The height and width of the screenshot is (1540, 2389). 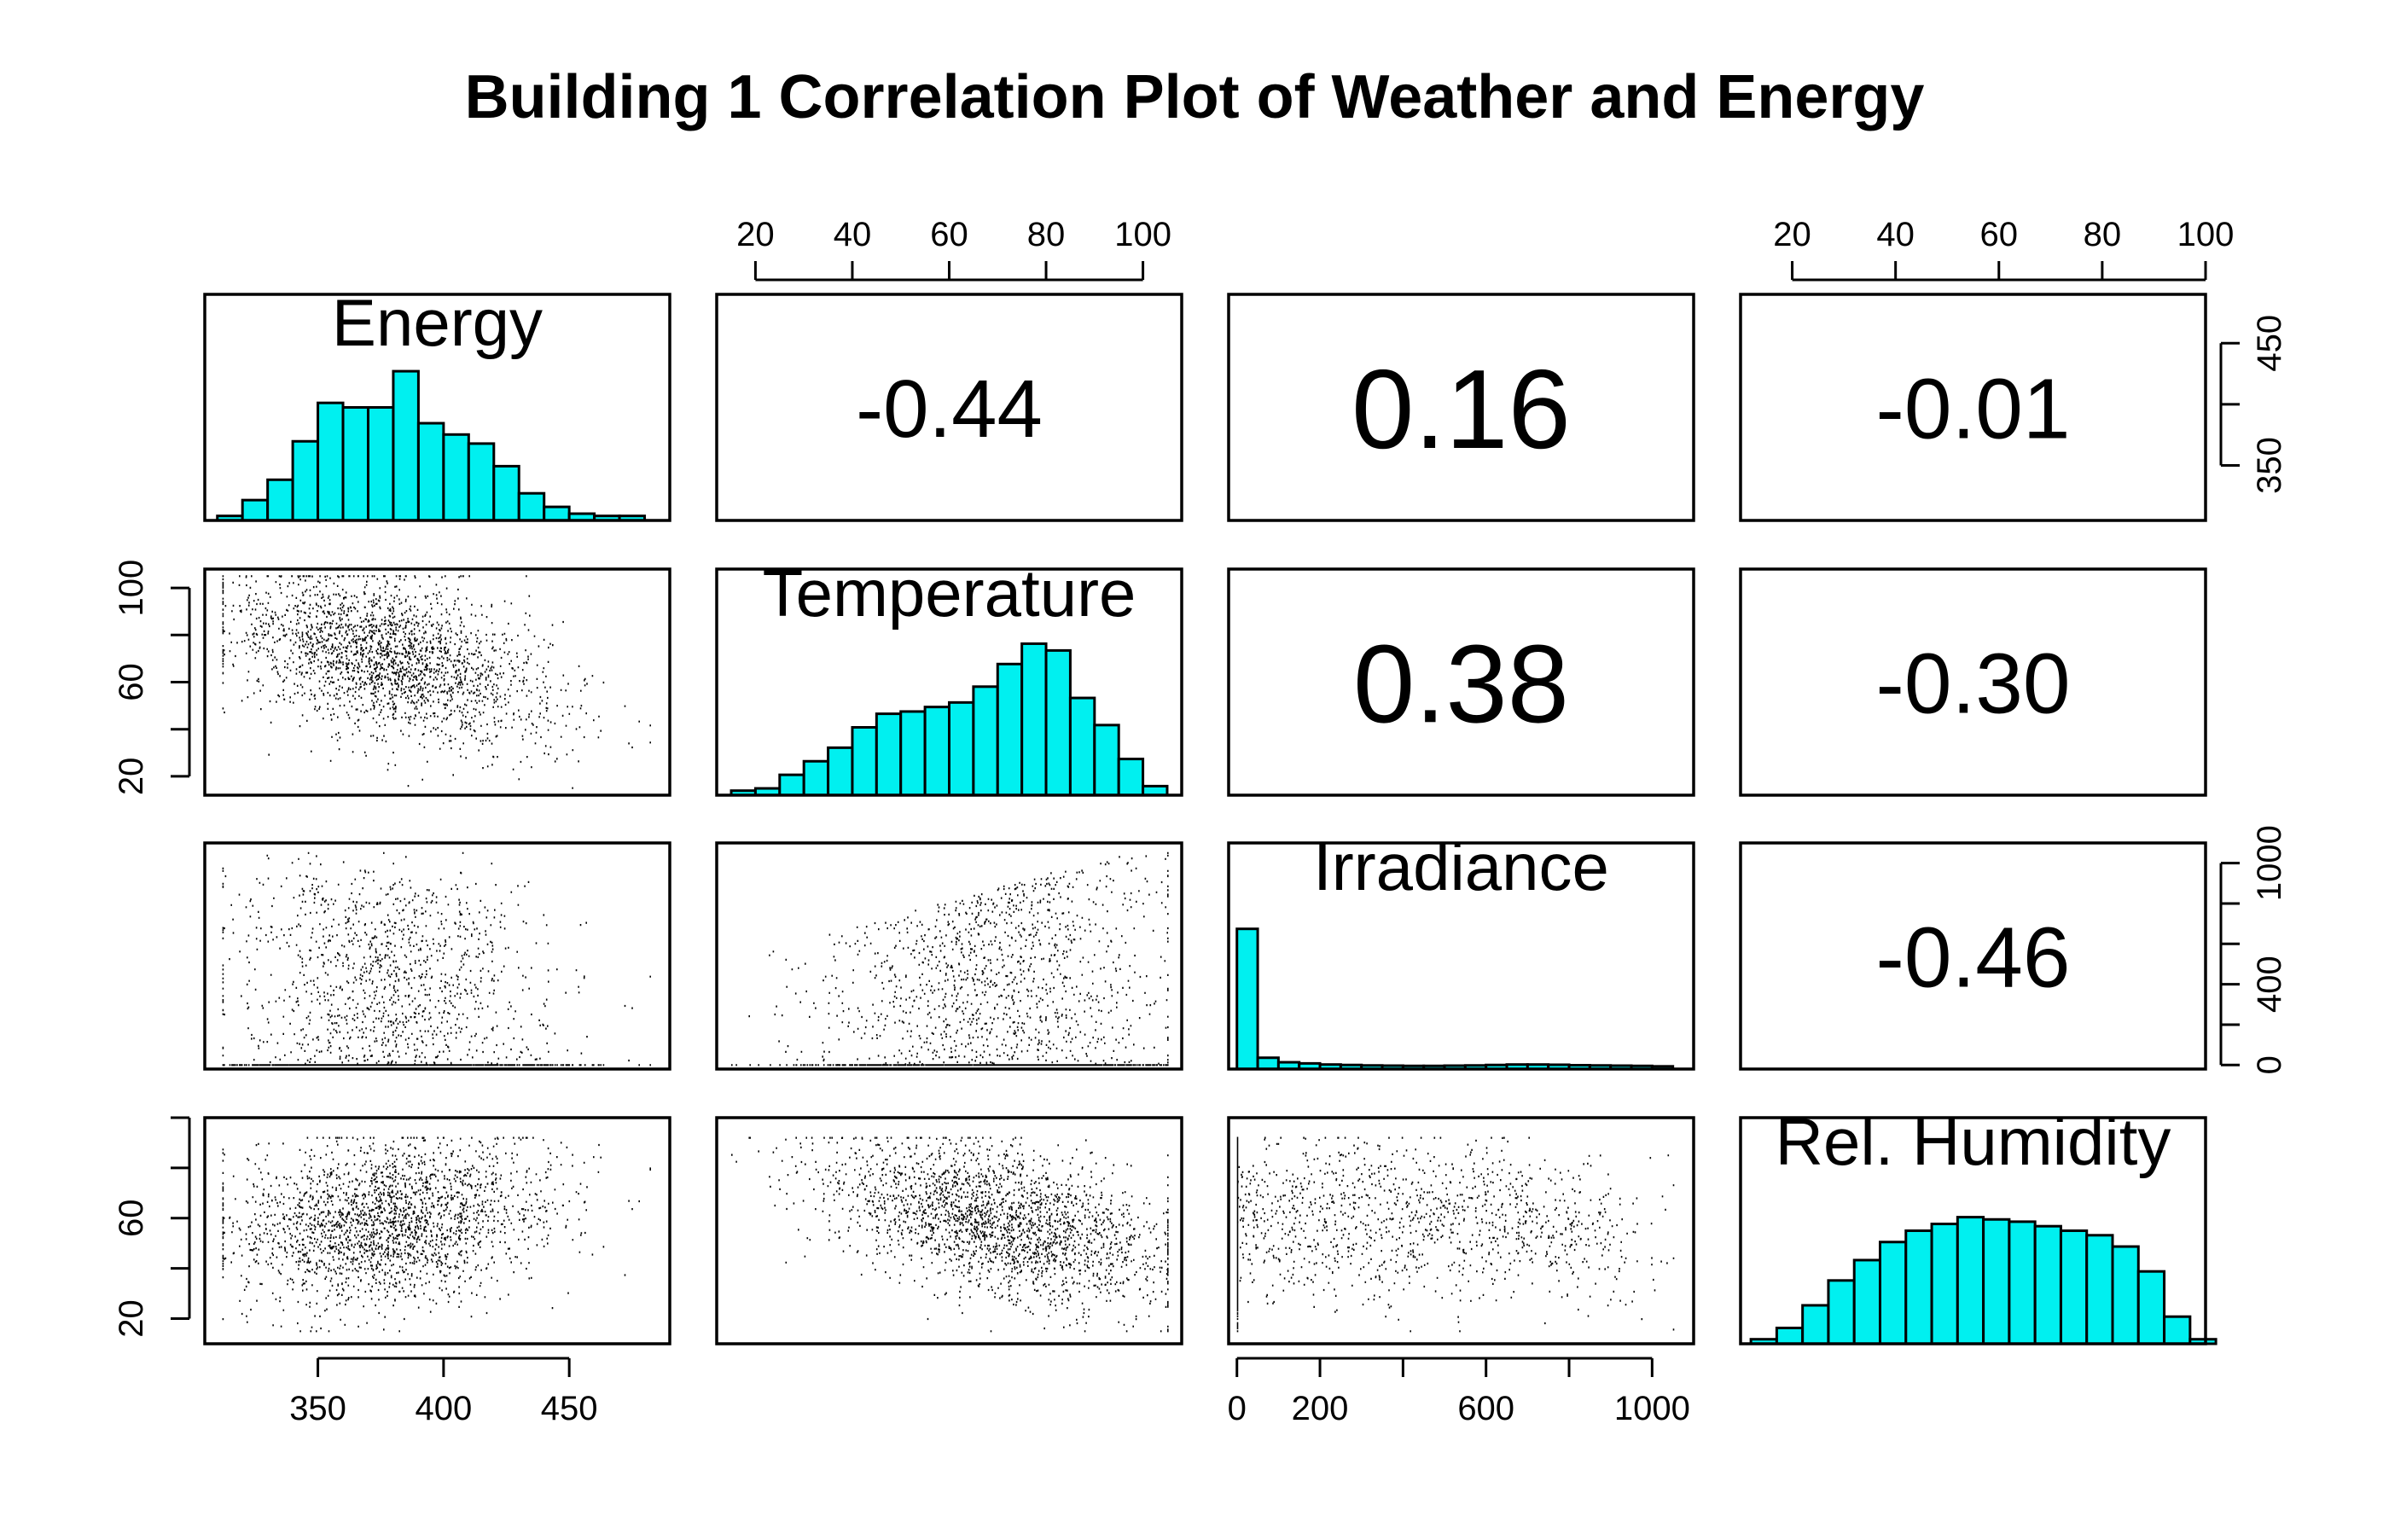 I want to click on panel-temperature-vs-rel-humidity: -0.30, so click(x=1973, y=682).